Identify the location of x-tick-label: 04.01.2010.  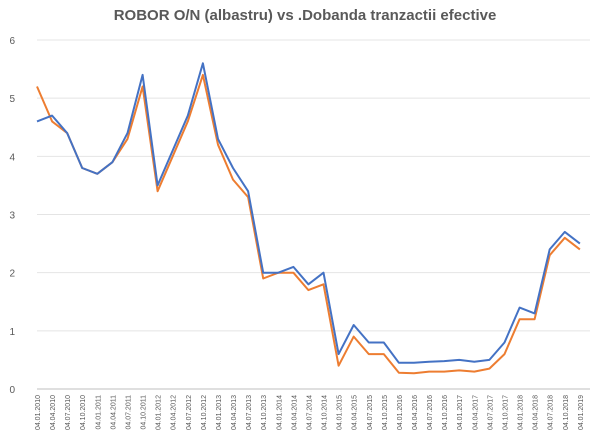
(38, 412).